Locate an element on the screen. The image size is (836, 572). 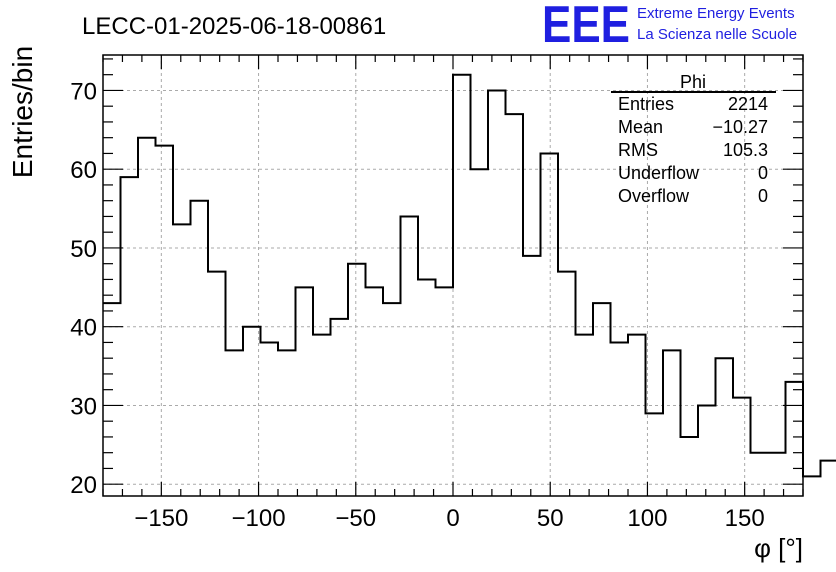
histogram-bin-10: 37 is located at coordinates (287, 423).